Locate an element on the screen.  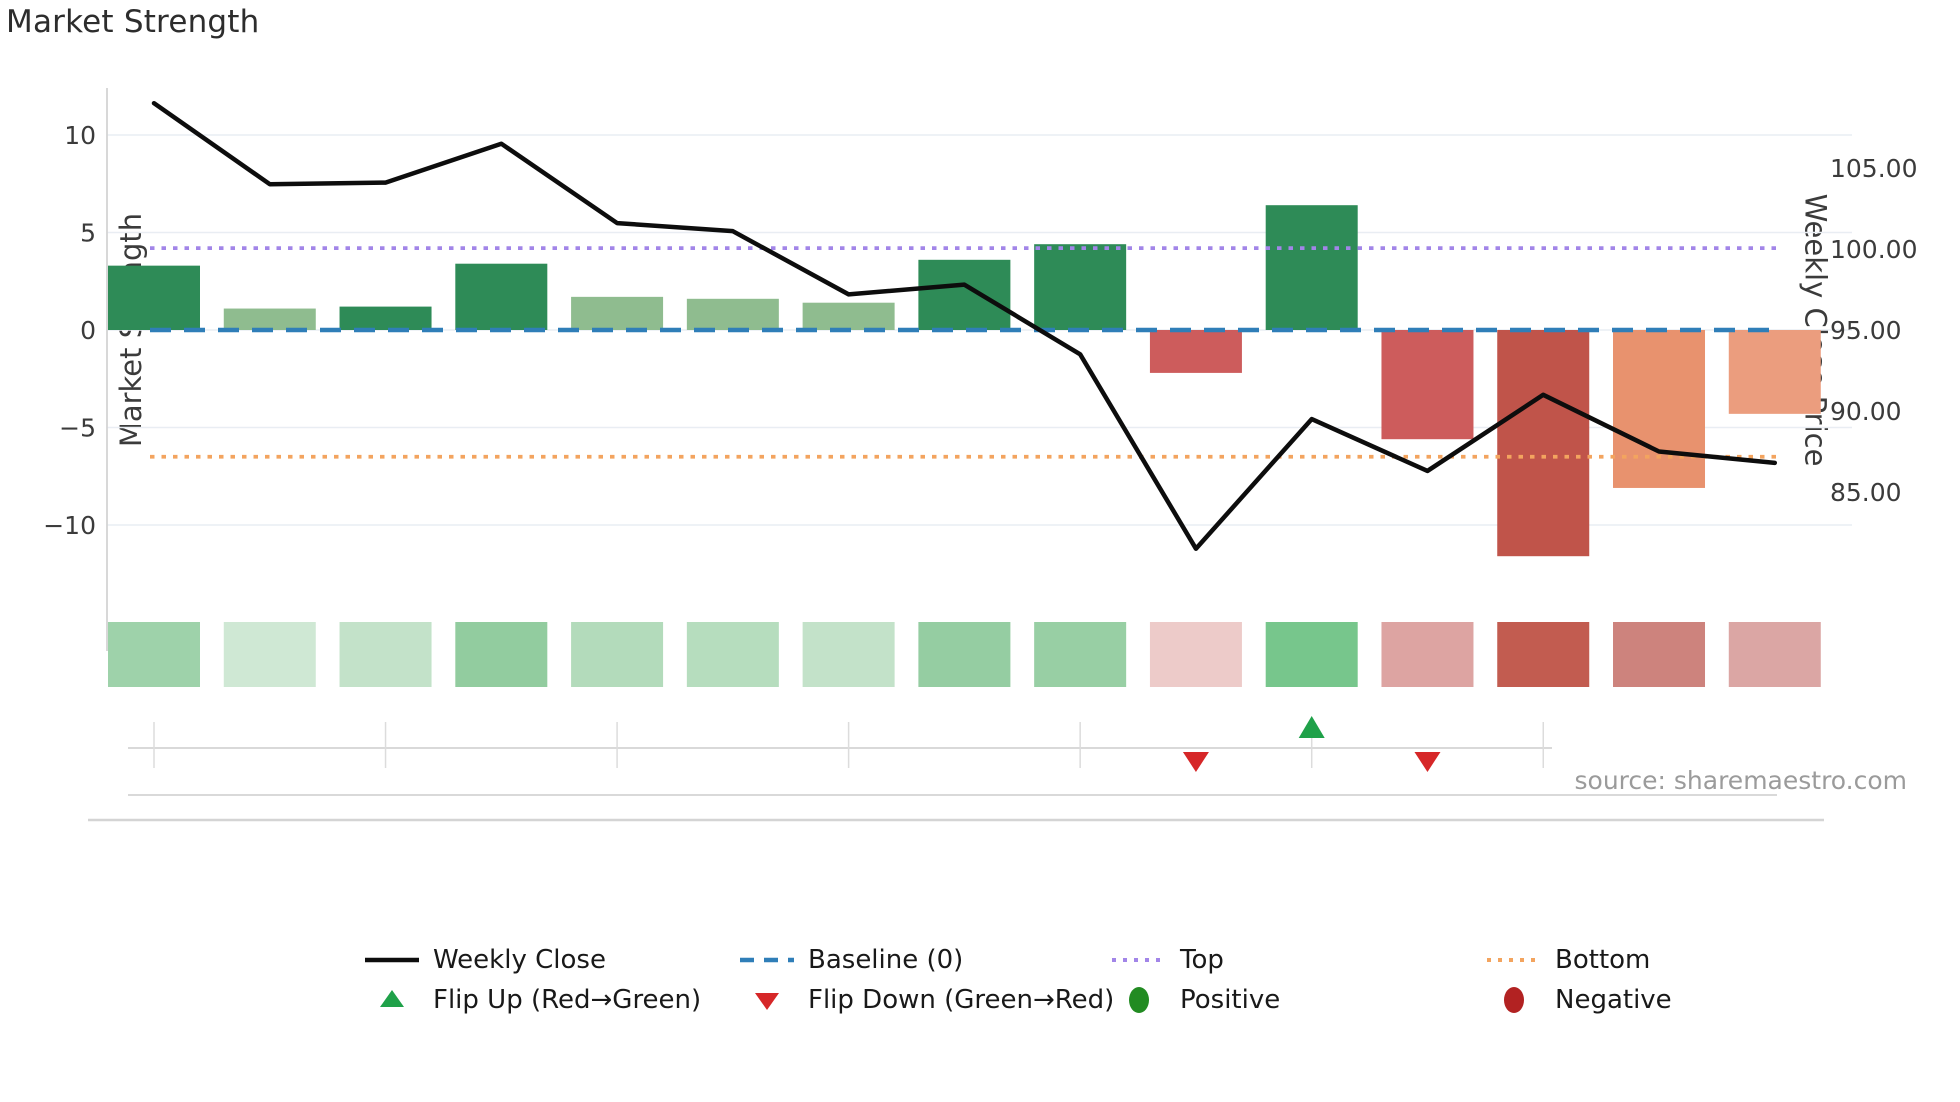
left-tick-label: −10 is located at coordinates (69, 525).